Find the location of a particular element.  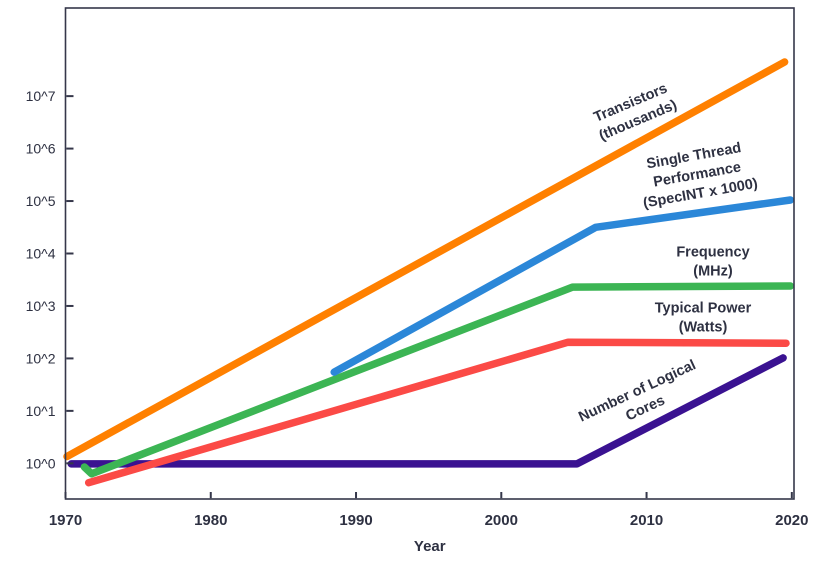

series-label-frequency-mhz: Frequency (MHz) is located at coordinates (712, 262).